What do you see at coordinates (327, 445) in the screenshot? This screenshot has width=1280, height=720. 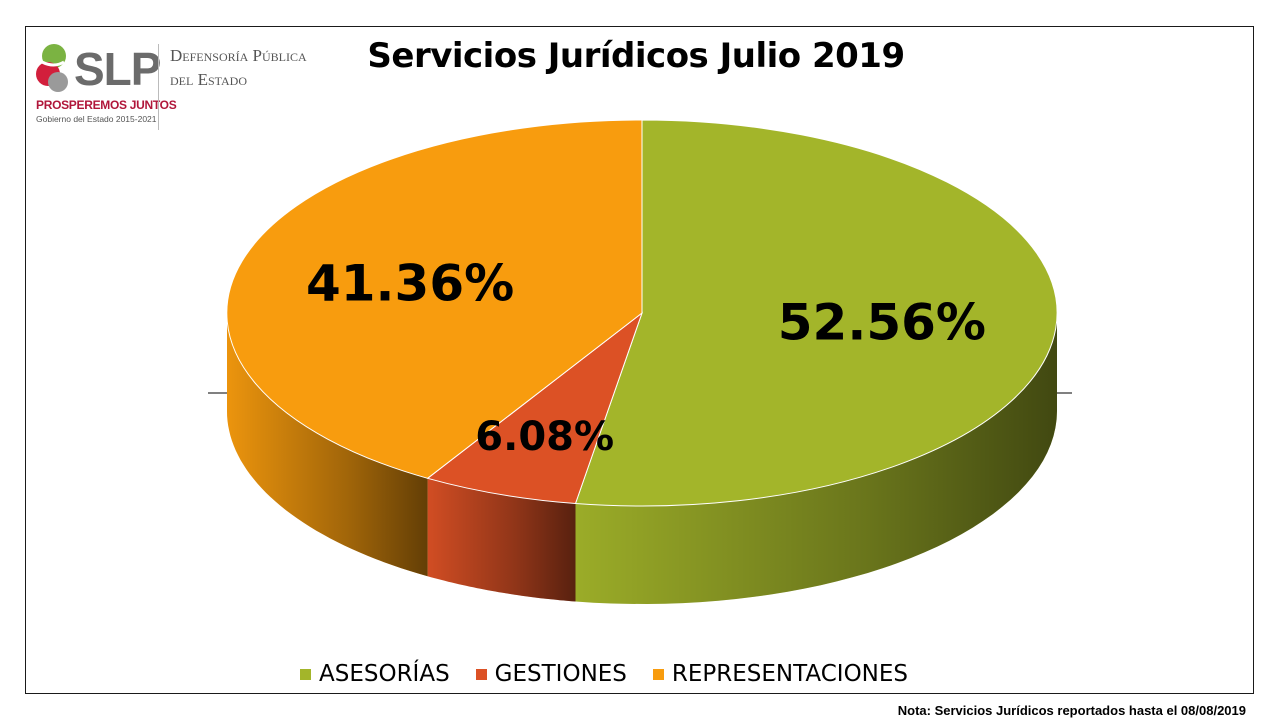 I see `slice-representaciones-side-shade` at bounding box center [327, 445].